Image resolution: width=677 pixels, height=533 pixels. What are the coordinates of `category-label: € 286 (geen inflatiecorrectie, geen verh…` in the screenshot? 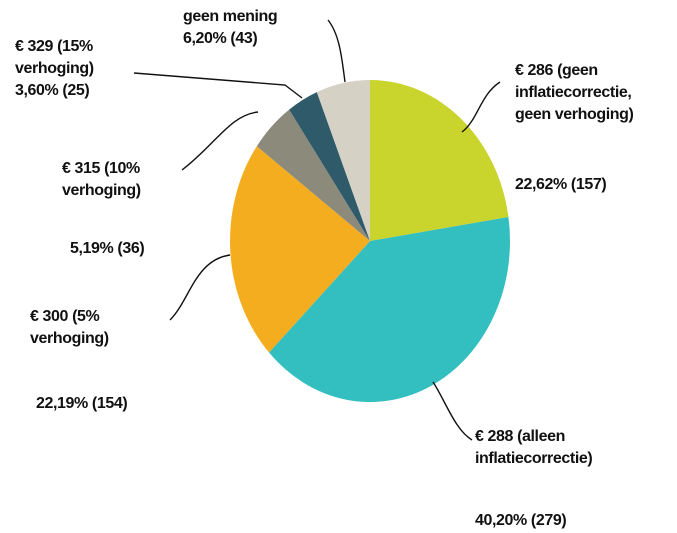 It's located at (574, 92).